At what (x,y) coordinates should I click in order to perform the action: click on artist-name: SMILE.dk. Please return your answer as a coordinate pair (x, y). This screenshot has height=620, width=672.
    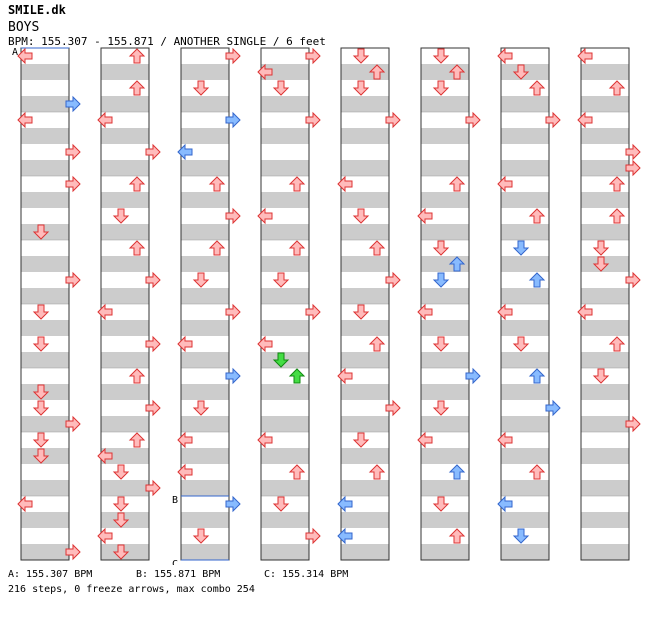
    Looking at the image, I should click on (37, 10).